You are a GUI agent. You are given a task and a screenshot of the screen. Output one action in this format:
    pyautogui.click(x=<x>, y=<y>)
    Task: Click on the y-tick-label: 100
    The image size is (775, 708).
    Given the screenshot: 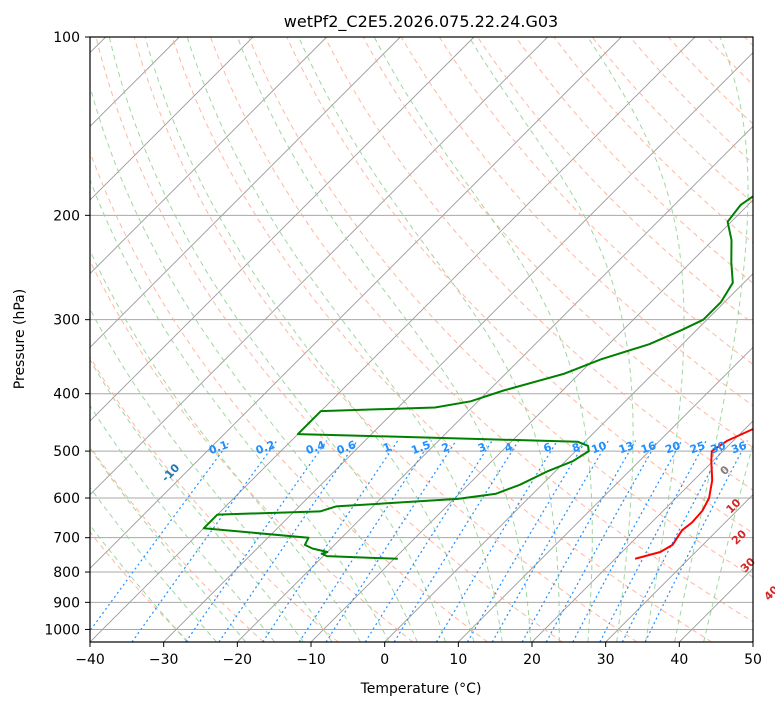 What is the action you would take?
    pyautogui.click(x=66, y=38)
    